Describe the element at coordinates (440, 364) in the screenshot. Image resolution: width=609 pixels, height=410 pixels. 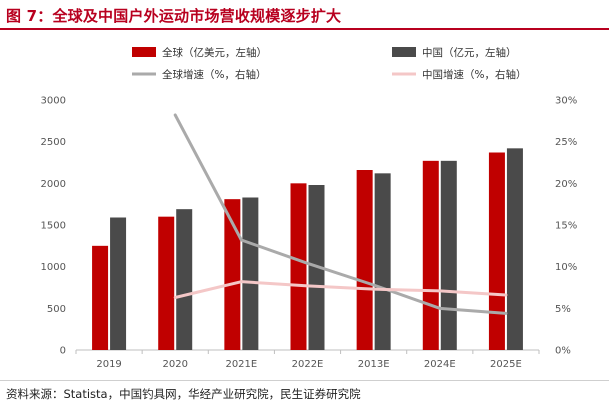
I see `x-tick-label: 2024E` at that location.